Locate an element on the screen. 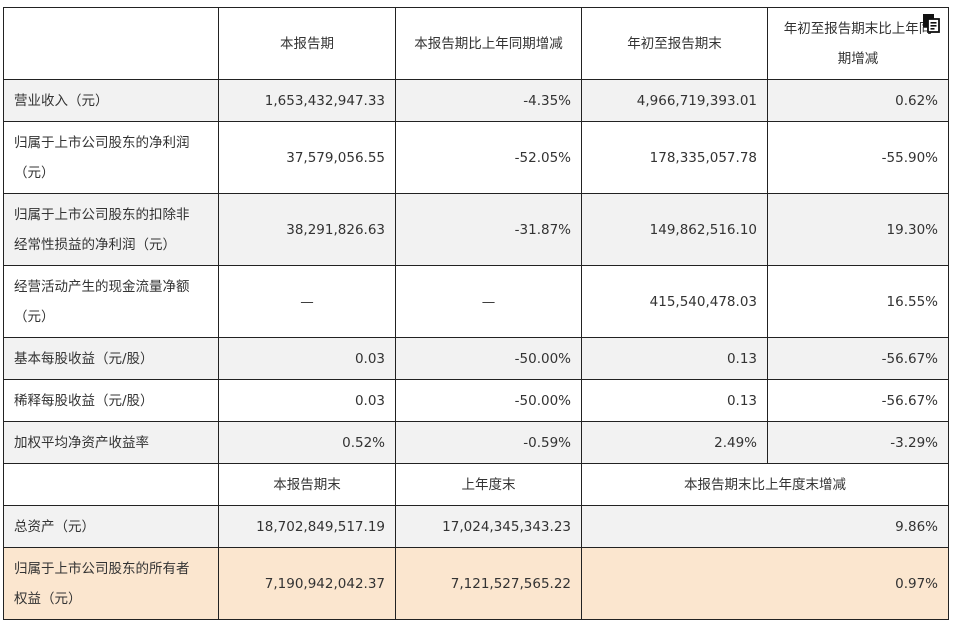 This screenshot has width=960, height=620. row-label-line1: 归属于上市公司股东的净利润 is located at coordinates (102, 142).